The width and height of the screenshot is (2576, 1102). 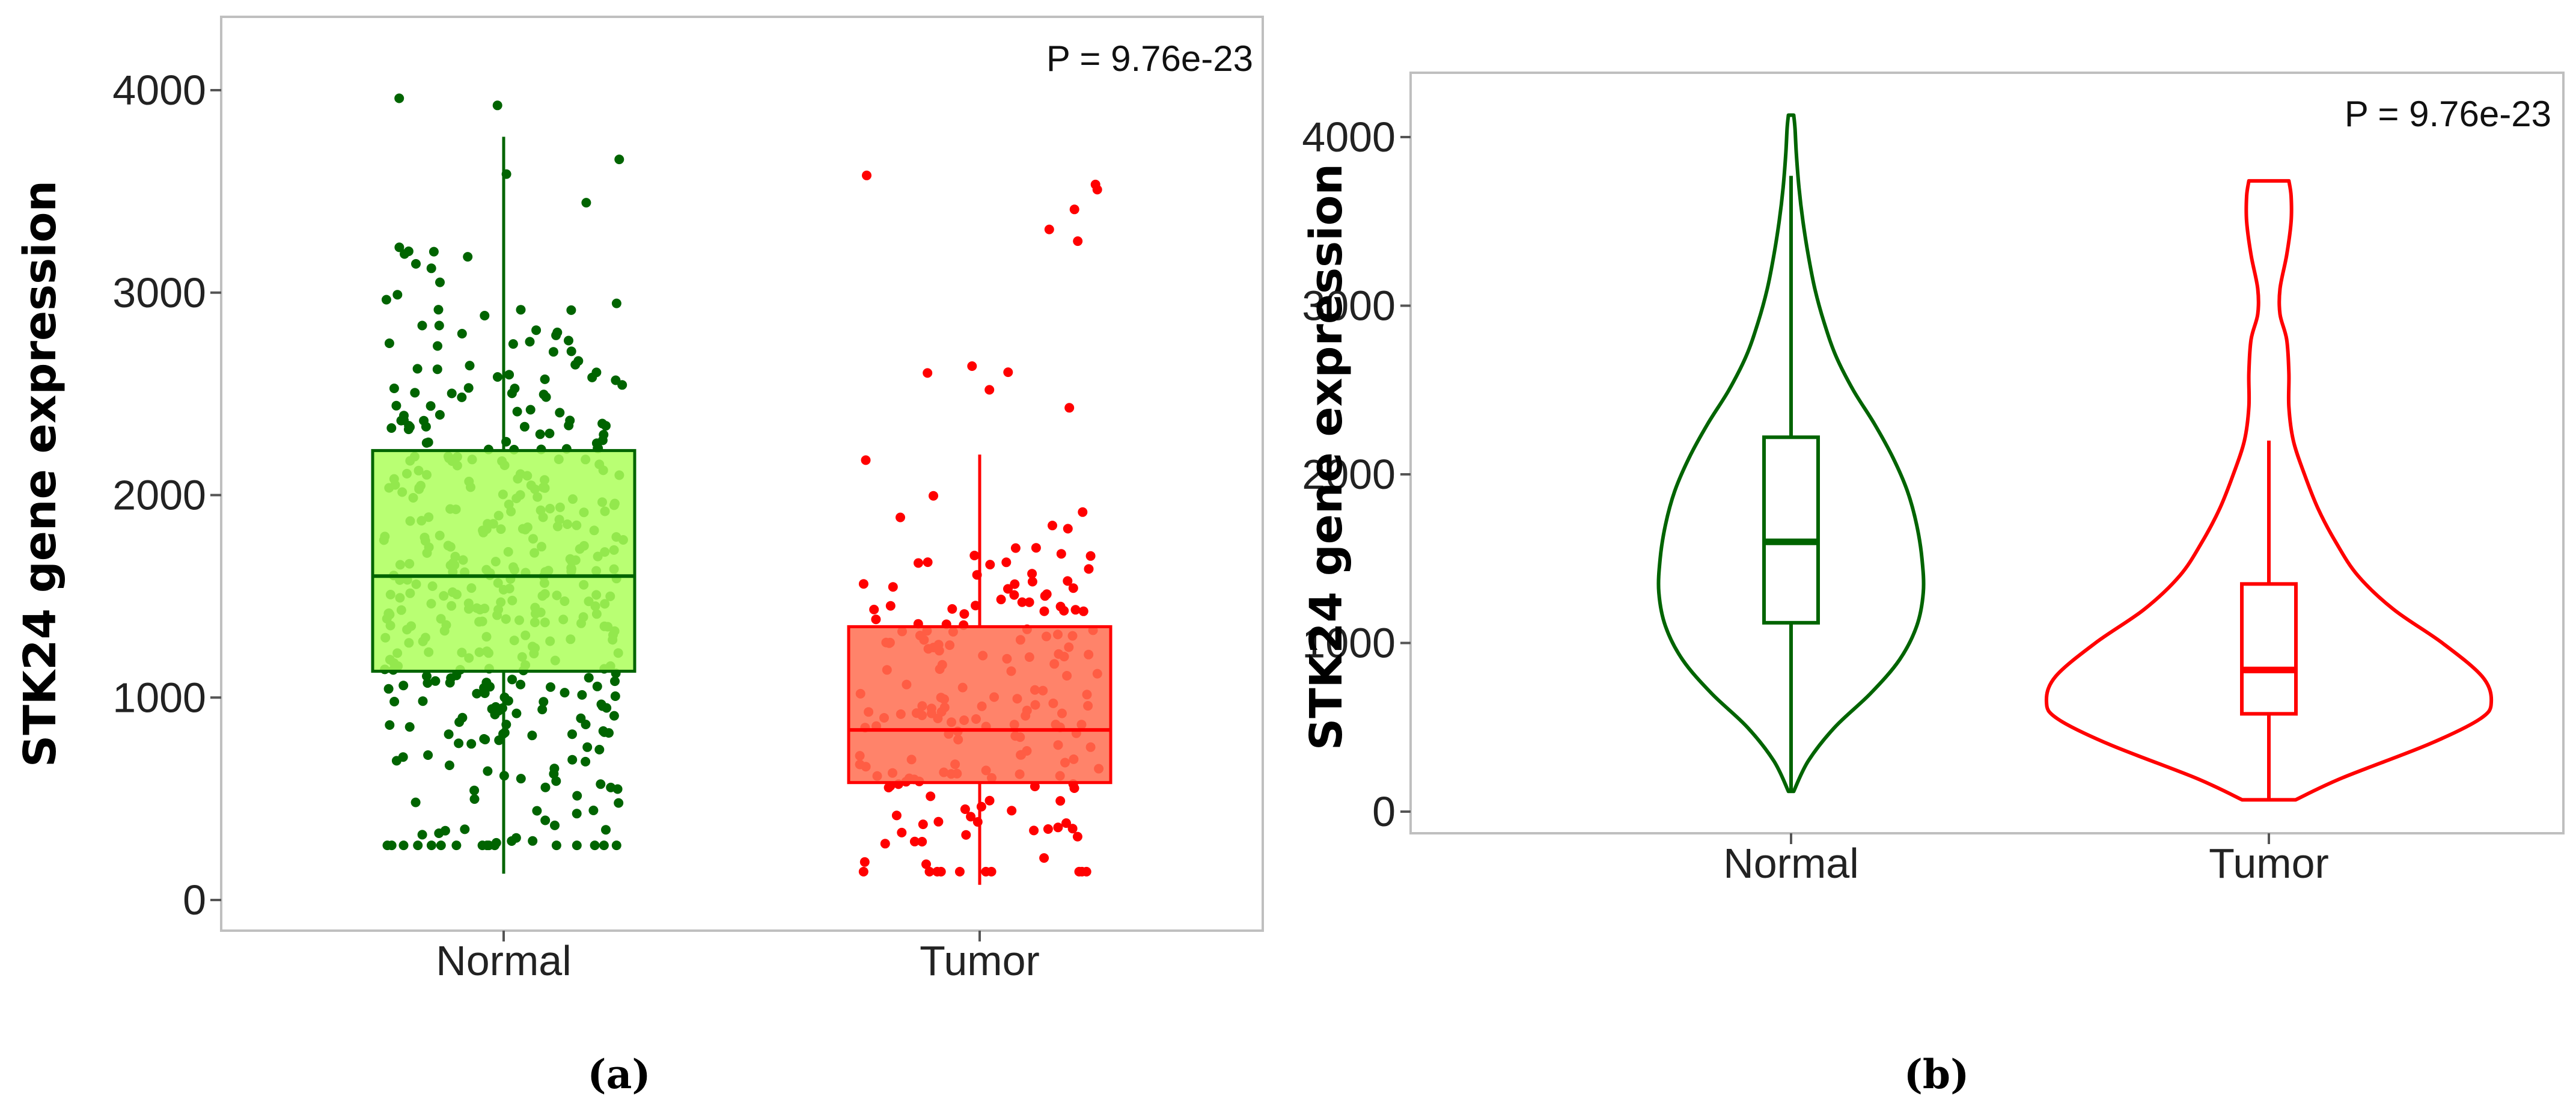 I want to click on panel-b-y-tick-label: 3000, so click(x=1349, y=306).